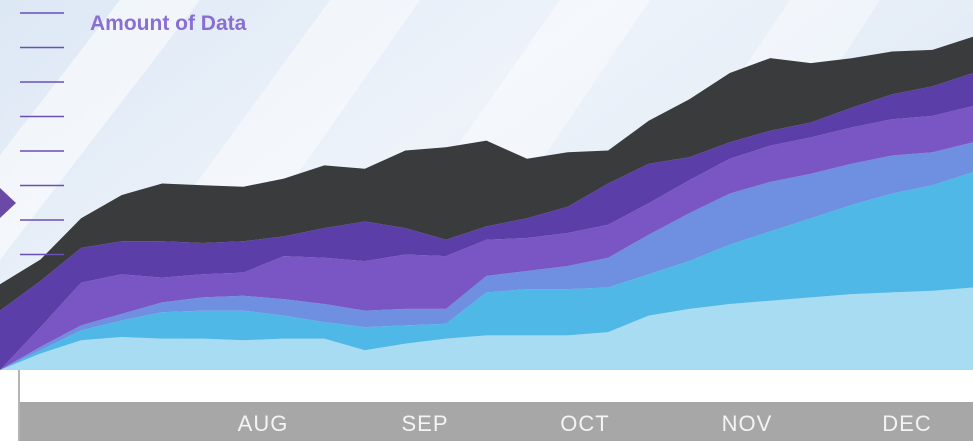  Describe the element at coordinates (747, 423) in the screenshot. I see `x-tick-label-nov: NOV` at that location.